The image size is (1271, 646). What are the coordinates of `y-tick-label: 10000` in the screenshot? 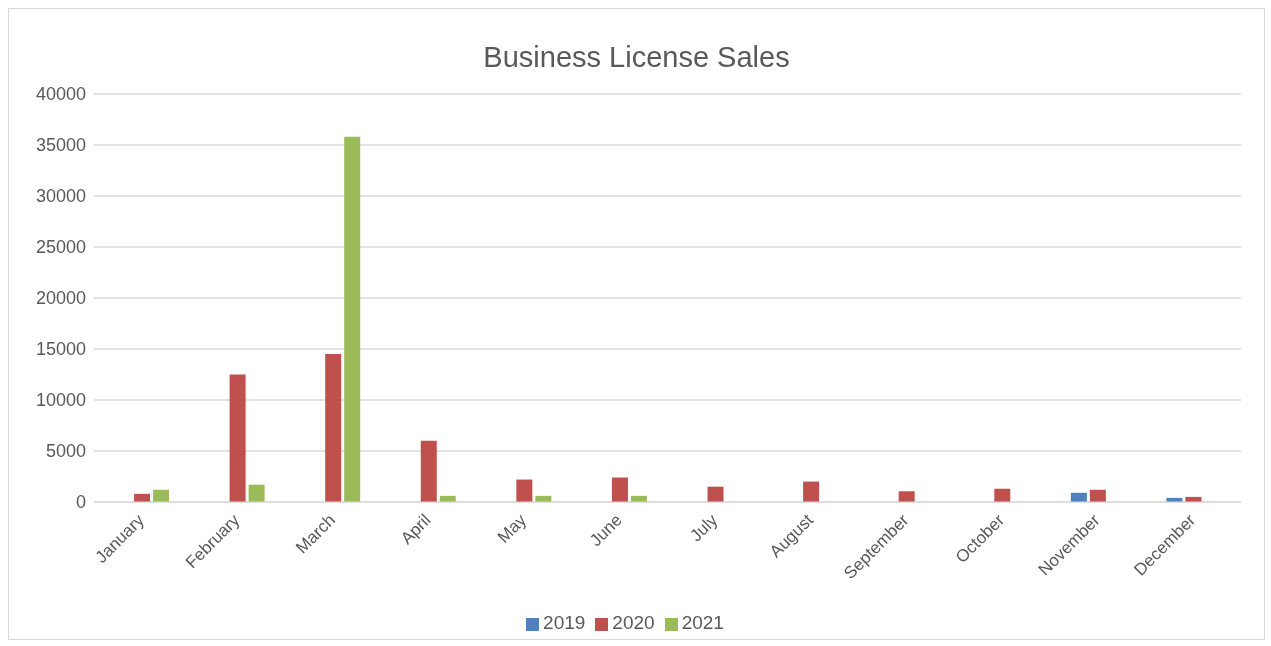 It's located at (60, 400).